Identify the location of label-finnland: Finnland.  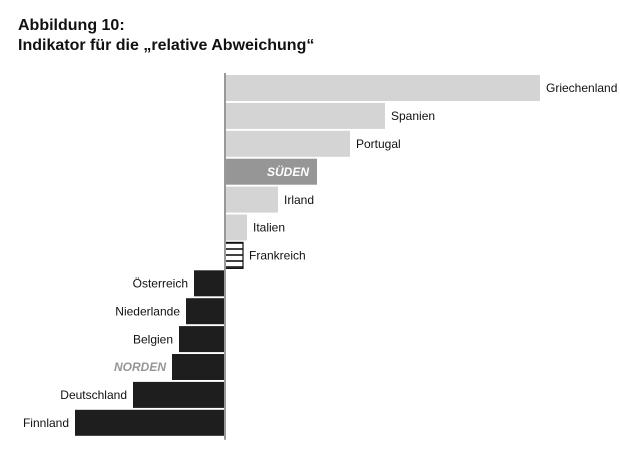
(46, 423).